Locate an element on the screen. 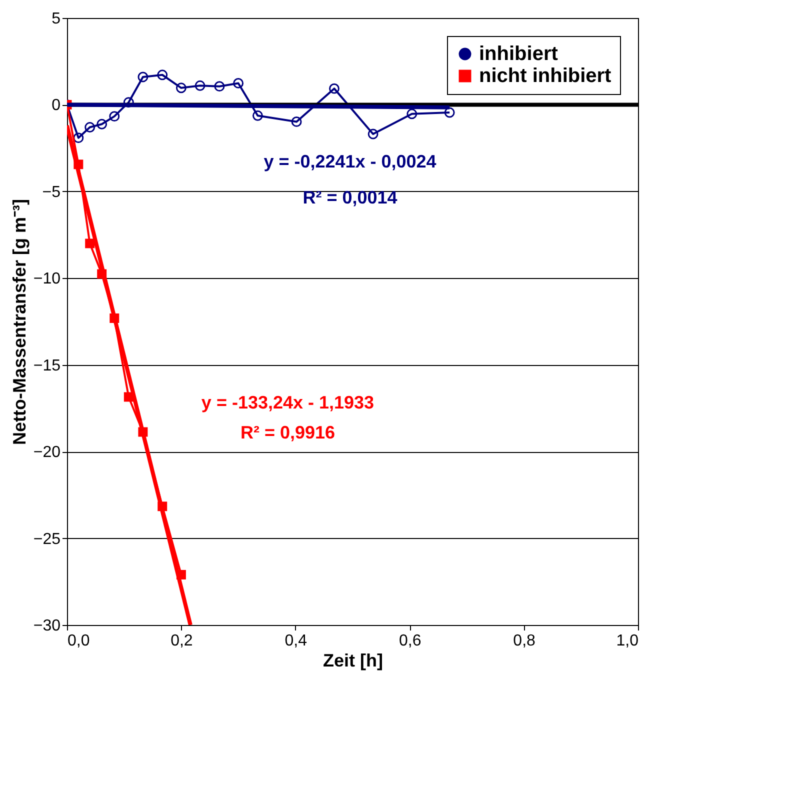 The width and height of the screenshot is (789, 790). x-tick-label: 0,0 is located at coordinates (79, 641).